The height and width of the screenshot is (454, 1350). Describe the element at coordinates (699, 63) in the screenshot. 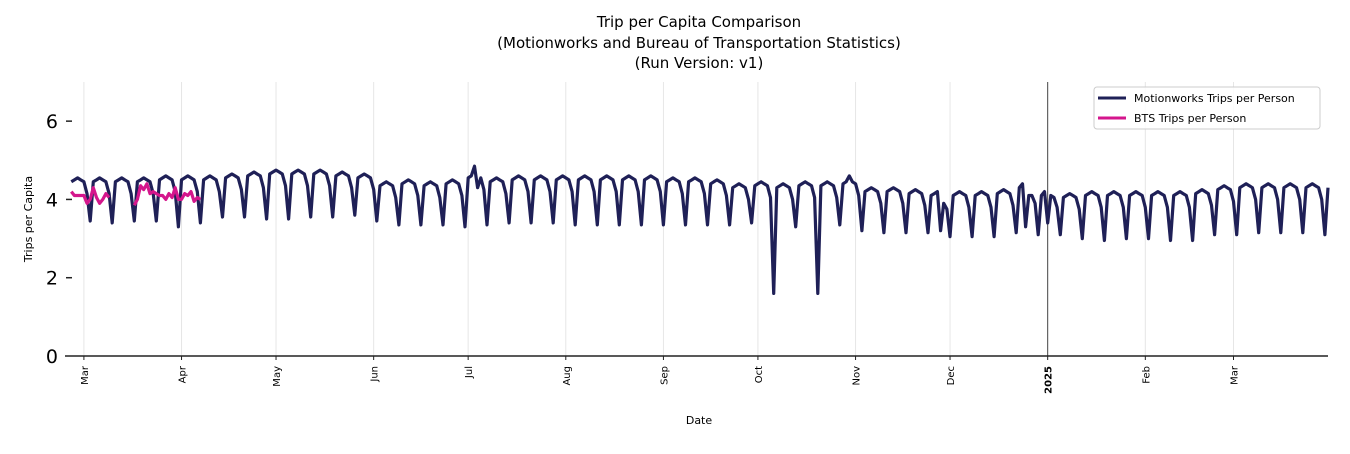

I see `title-line-3: (Run Version: v1)` at that location.